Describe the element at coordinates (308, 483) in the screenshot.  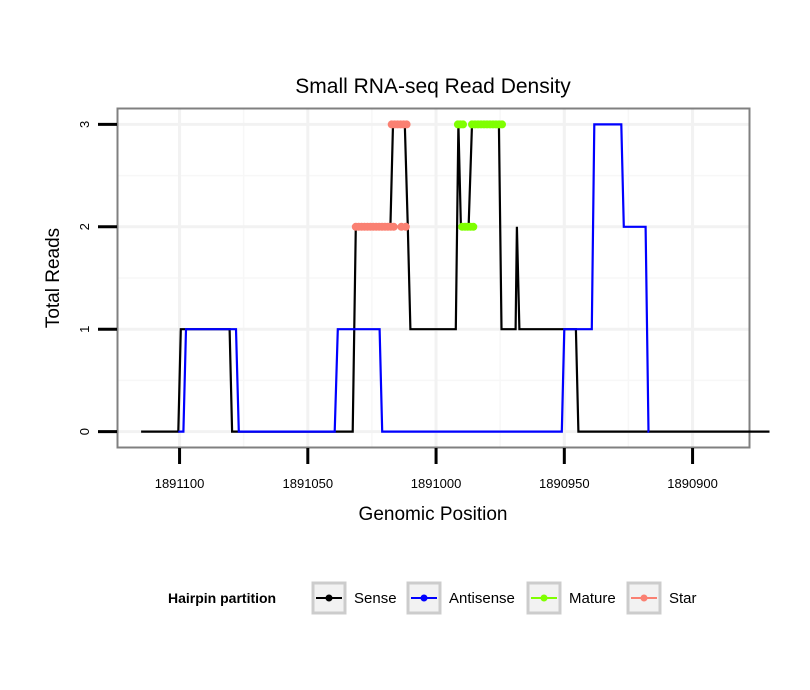
I see `x-tick-label: 1891050` at that location.